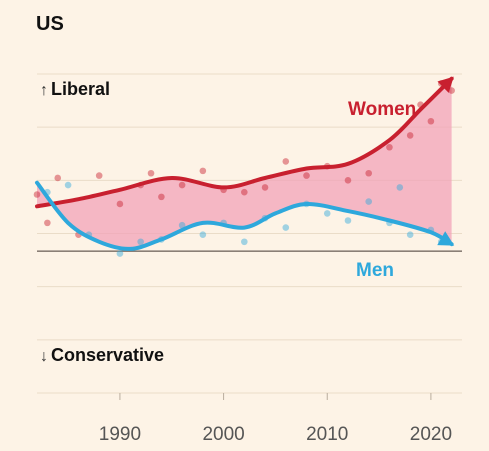  I want to click on x-axis-ticks: 1990 2000 2010 2020, so click(275, 419).